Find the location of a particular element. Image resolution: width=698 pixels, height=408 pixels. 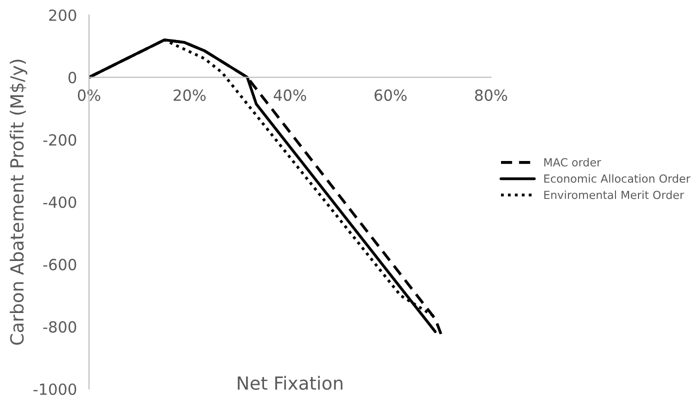

x-tick-label: 0% is located at coordinates (89, 95).